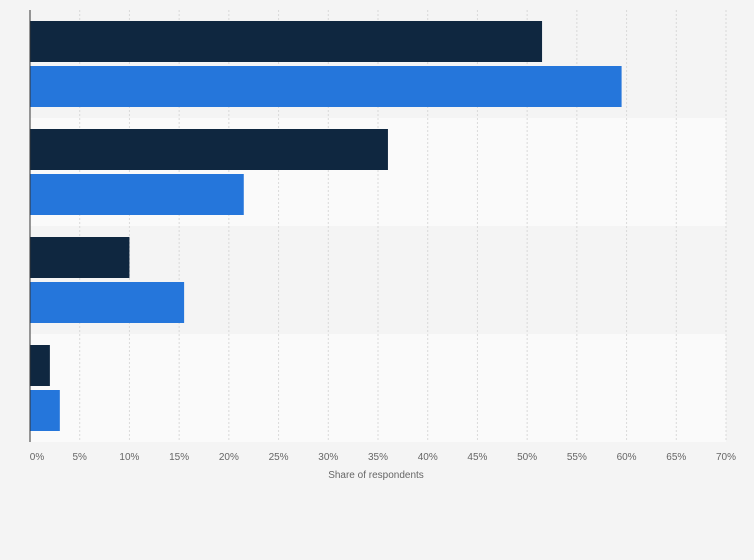 The height and width of the screenshot is (560, 754). What do you see at coordinates (37, 457) in the screenshot?
I see `x-tick-label: 0%` at bounding box center [37, 457].